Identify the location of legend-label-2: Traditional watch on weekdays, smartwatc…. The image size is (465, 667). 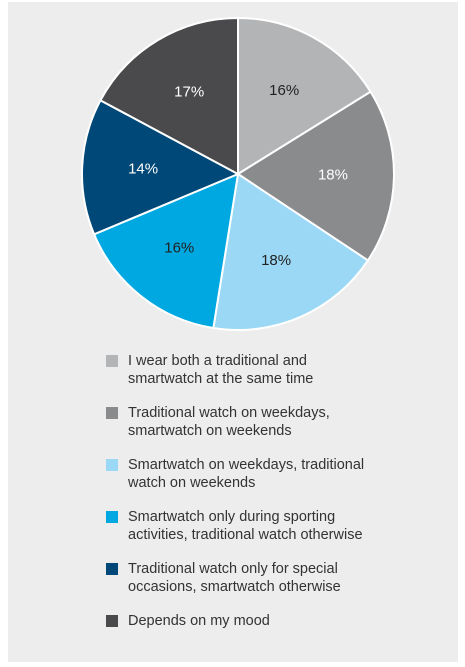
(229, 422).